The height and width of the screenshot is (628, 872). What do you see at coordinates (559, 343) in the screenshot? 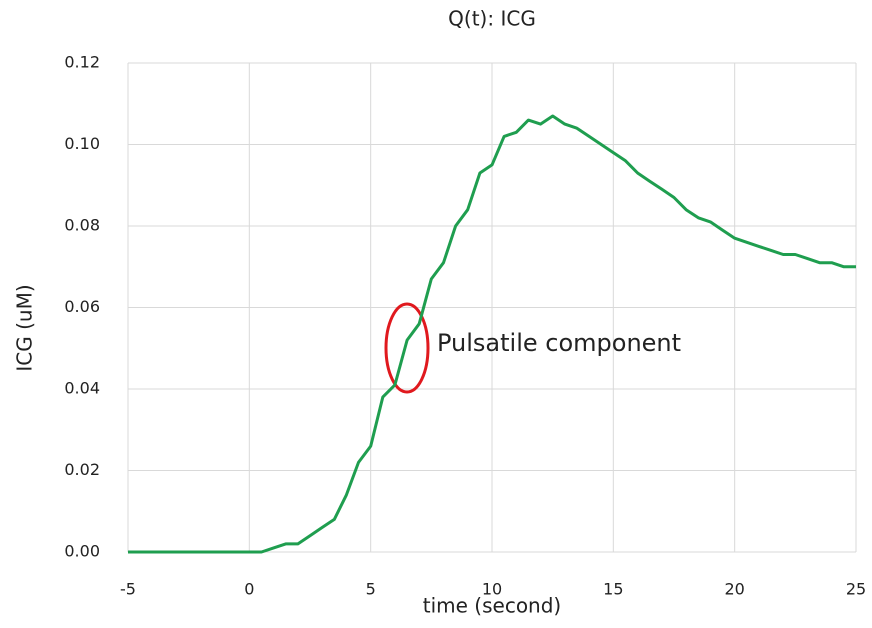
I see `annotation: Pulsatile component` at bounding box center [559, 343].